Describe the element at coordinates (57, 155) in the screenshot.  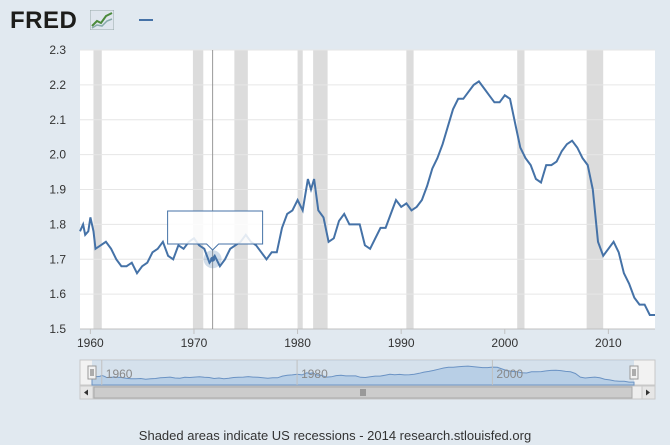
I see `y-tick-label: 2.0` at that location.